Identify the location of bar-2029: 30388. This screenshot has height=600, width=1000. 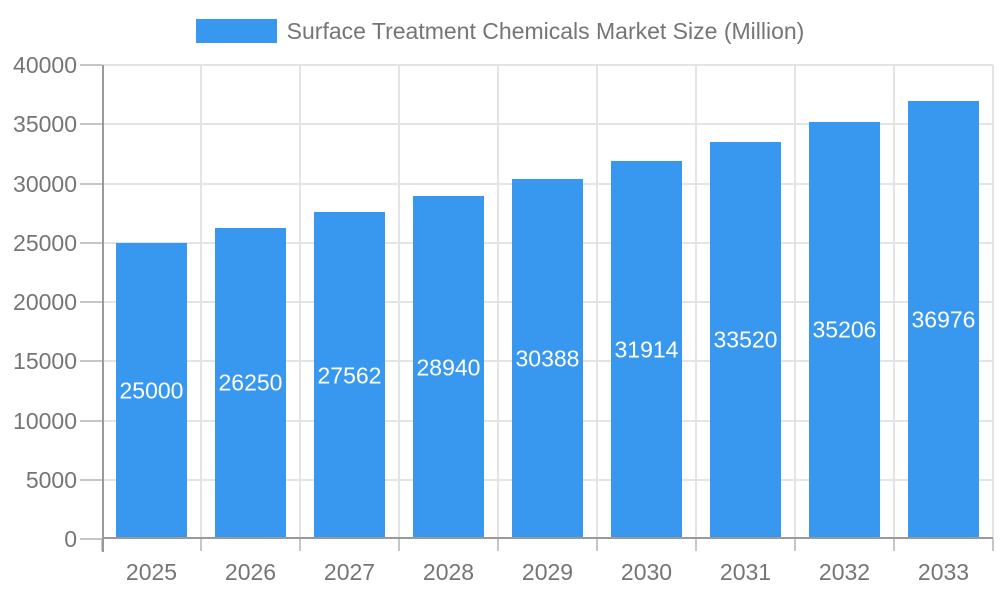
(547, 358).